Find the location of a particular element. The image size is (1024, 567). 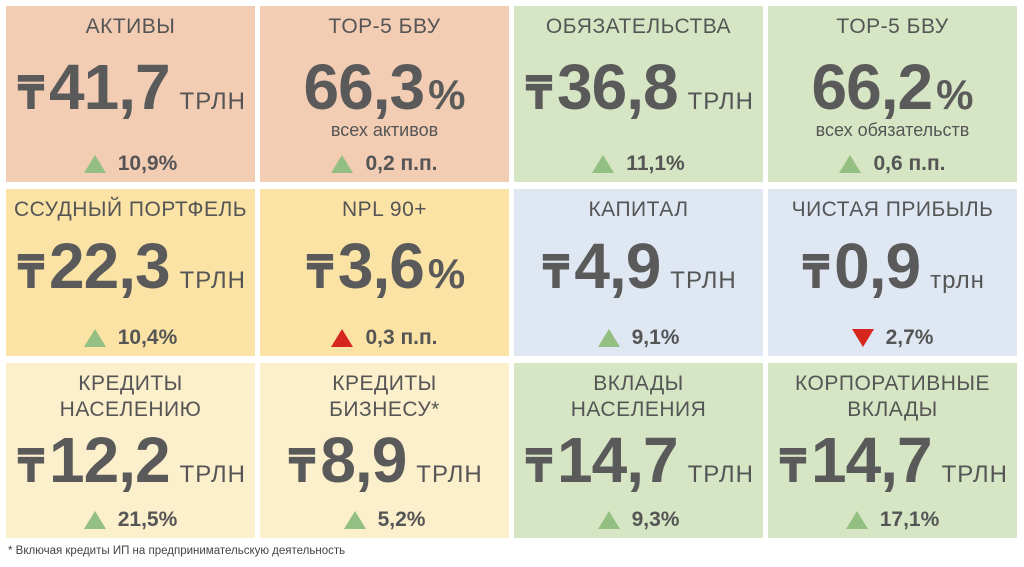

card-subtitle: всех активов is located at coordinates (384, 130).